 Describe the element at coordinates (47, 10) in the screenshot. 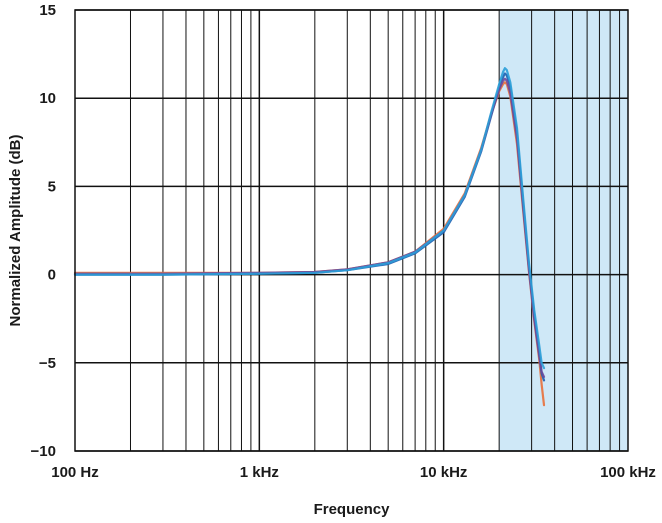

I see `y-tick-label: 15` at that location.